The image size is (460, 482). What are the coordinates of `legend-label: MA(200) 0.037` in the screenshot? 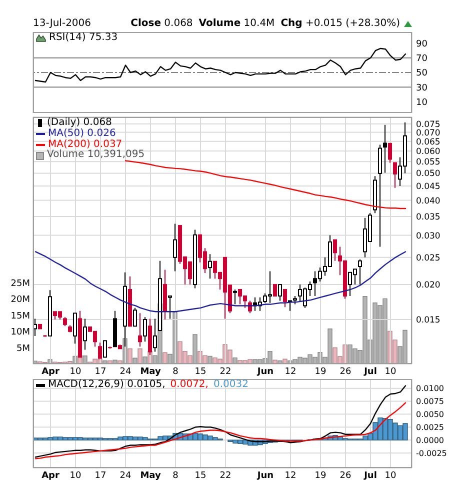 It's located at (85, 144).